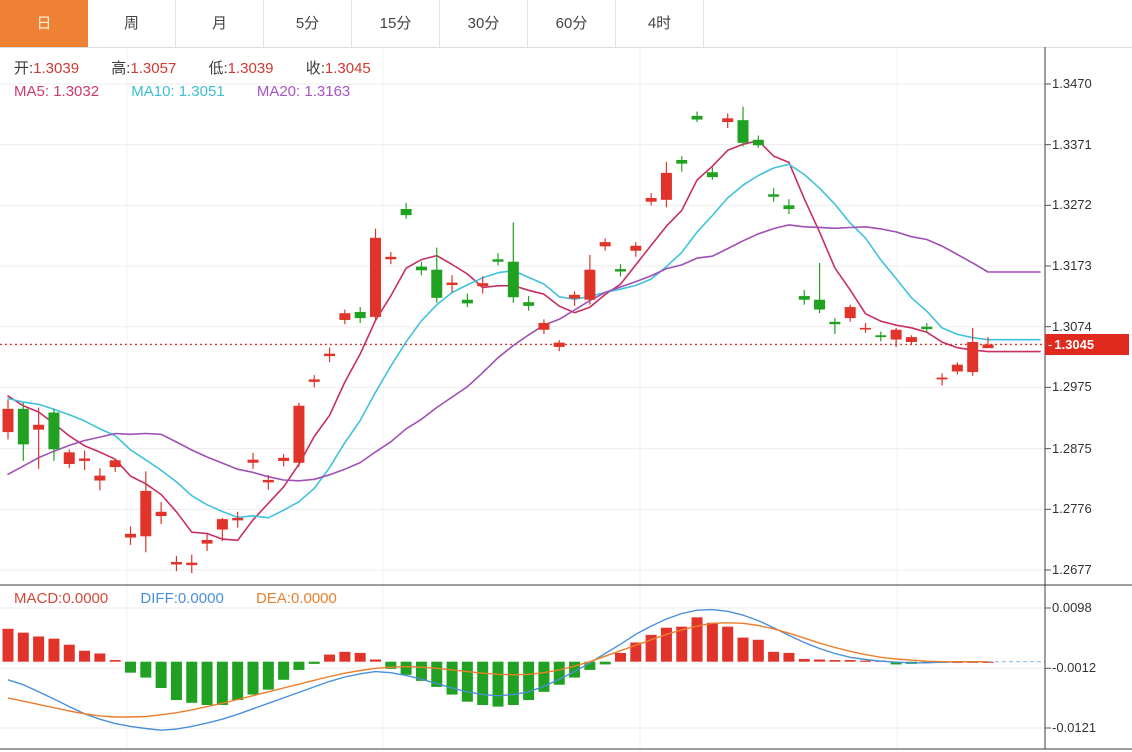 The width and height of the screenshot is (1132, 752). What do you see at coordinates (327, 91) in the screenshot?
I see `ma20-value: 1.3163` at bounding box center [327, 91].